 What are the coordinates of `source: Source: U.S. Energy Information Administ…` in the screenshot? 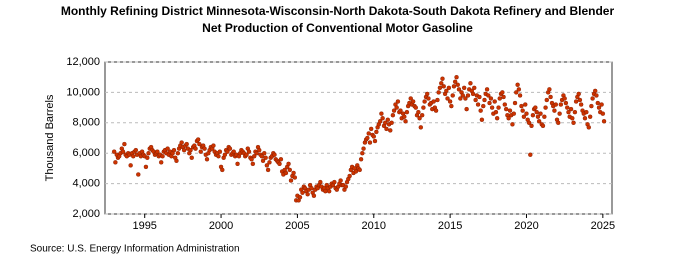 It's located at (135, 249).